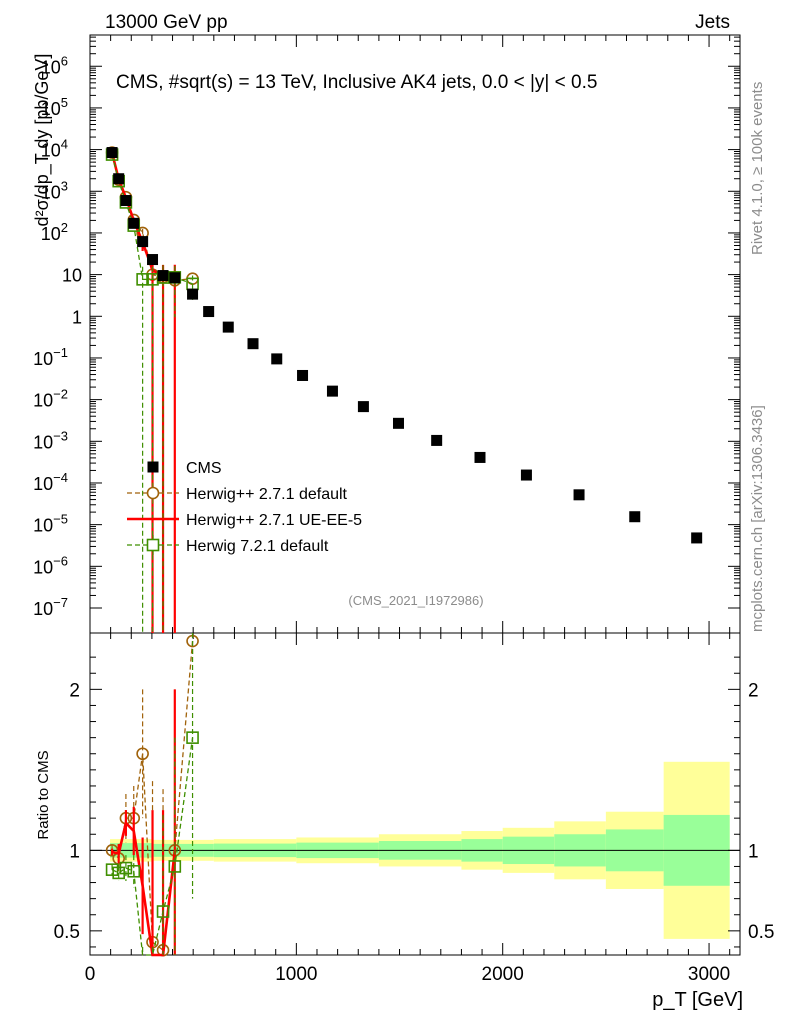 This screenshot has height=1024, width=786. Describe the element at coordinates (204, 468) in the screenshot. I see `legend-label-cms: CMS` at that location.